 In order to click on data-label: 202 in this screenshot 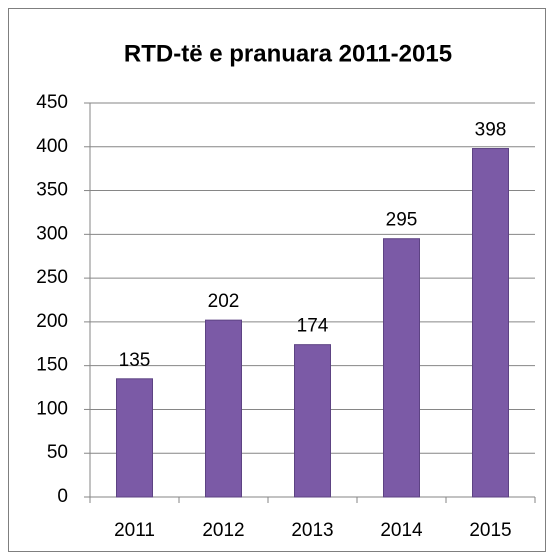, I will do `click(224, 301)`.